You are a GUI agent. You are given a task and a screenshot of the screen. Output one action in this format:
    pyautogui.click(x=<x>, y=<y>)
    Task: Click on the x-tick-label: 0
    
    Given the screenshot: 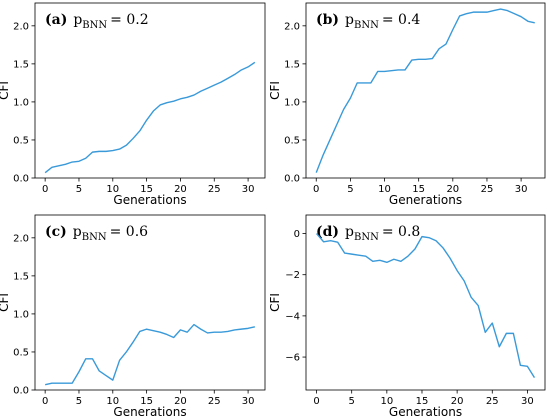 What is the action you would take?
    pyautogui.click(x=316, y=189)
    